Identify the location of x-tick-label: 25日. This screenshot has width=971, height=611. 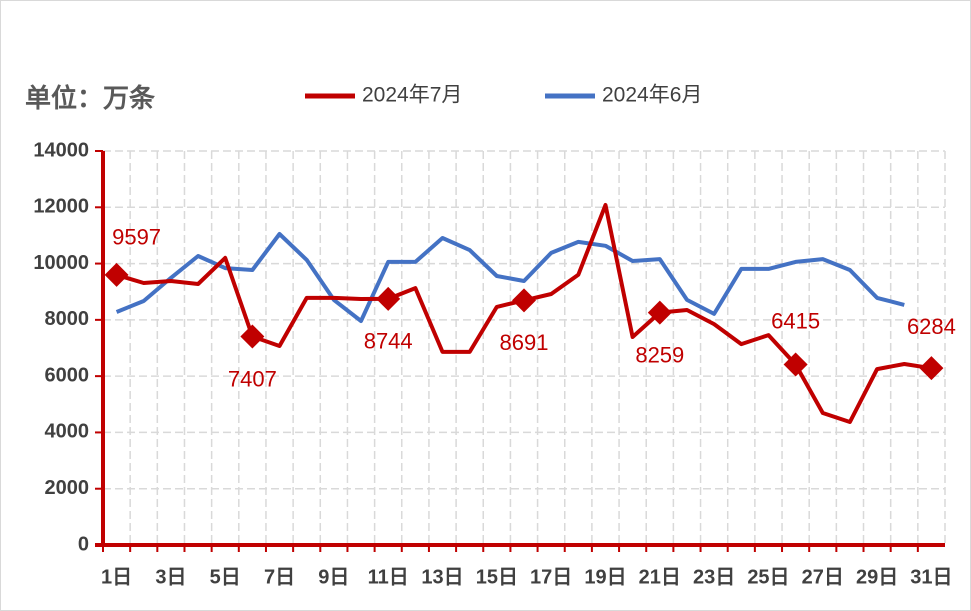
(768, 577).